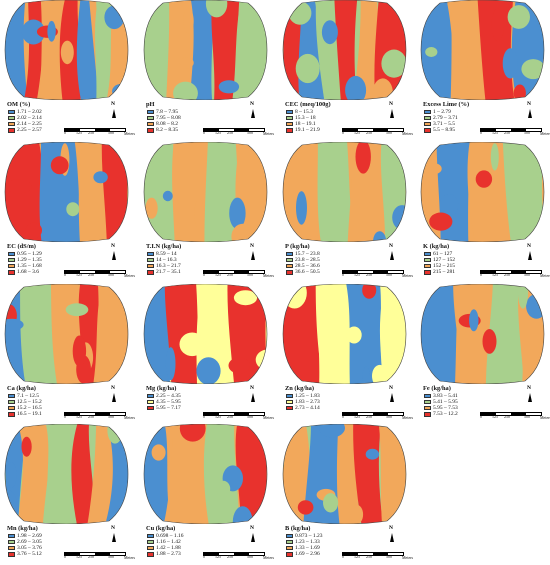 The image size is (550, 565). Describe the element at coordinates (463, 396) in the screenshot. I see `legend-item: 3.83 – 5.41` at that location.